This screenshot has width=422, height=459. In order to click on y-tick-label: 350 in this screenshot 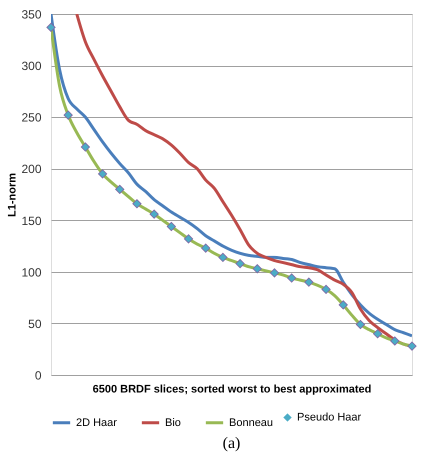, I will do `click(31, 15)`.